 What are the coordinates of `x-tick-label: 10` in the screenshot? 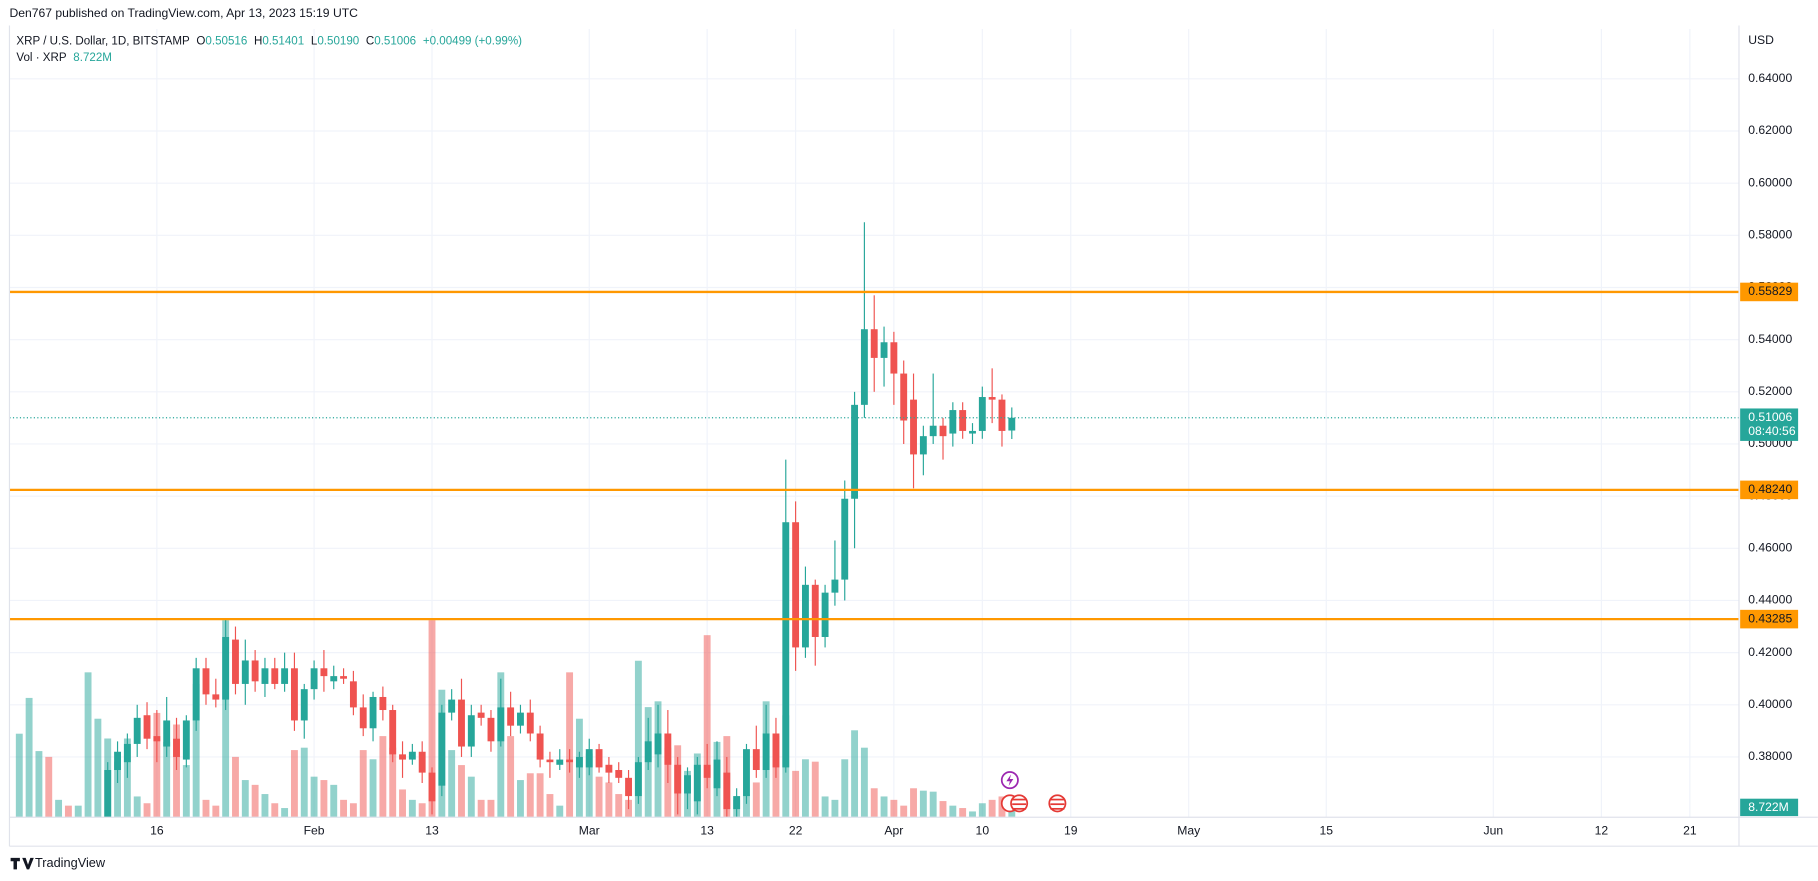 It's located at (983, 830).